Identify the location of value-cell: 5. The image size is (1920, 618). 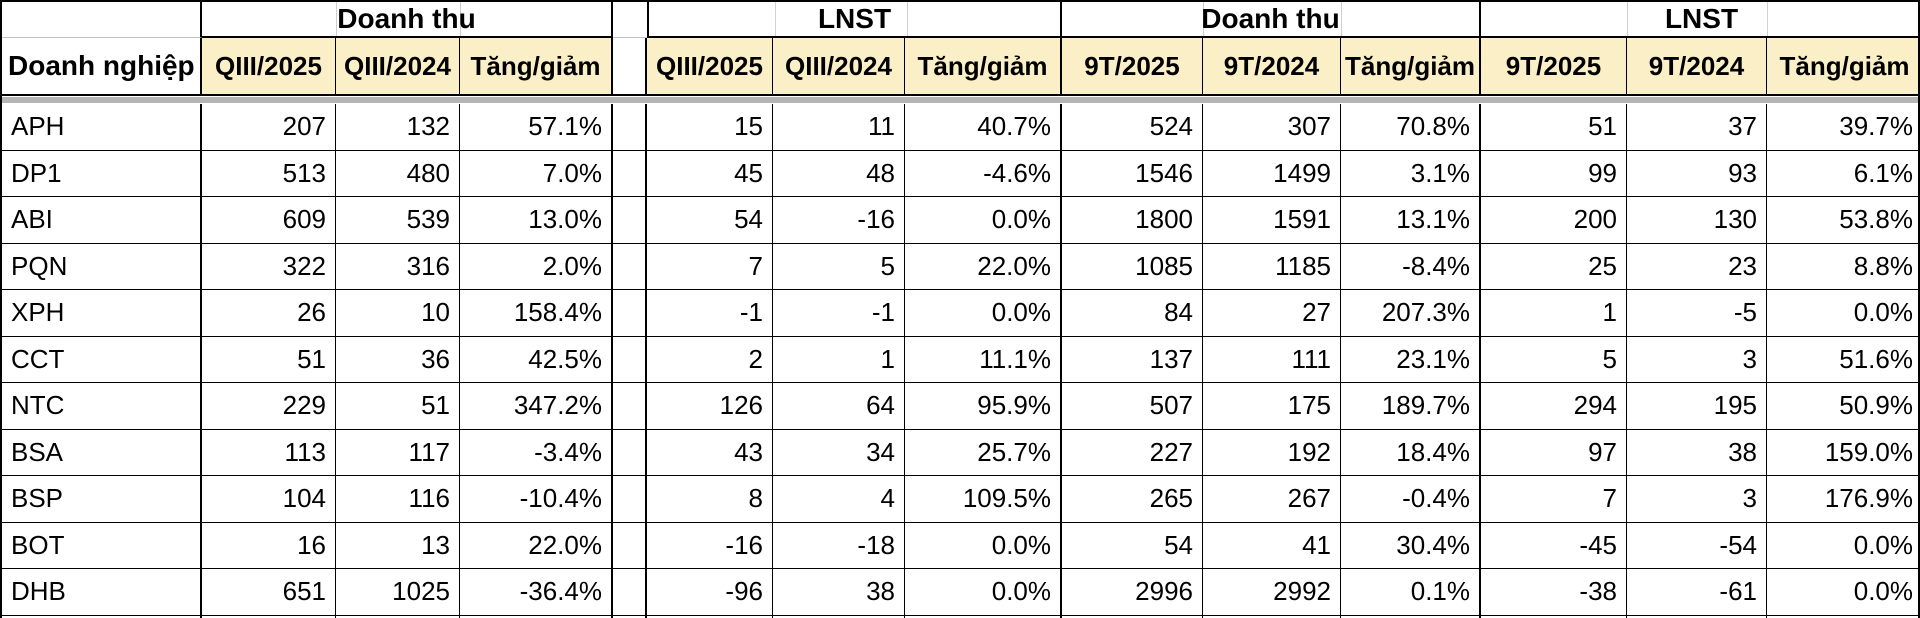
(1554, 359).